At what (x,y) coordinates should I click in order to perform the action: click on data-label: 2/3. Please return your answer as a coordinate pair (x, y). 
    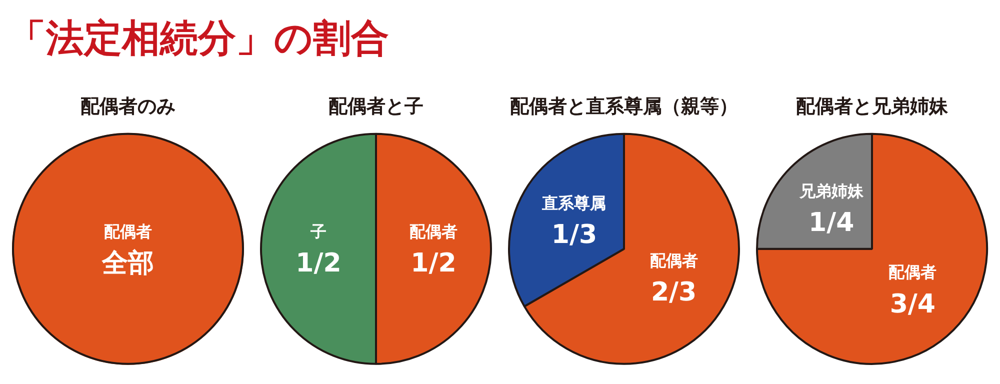
    Looking at the image, I should click on (673, 292).